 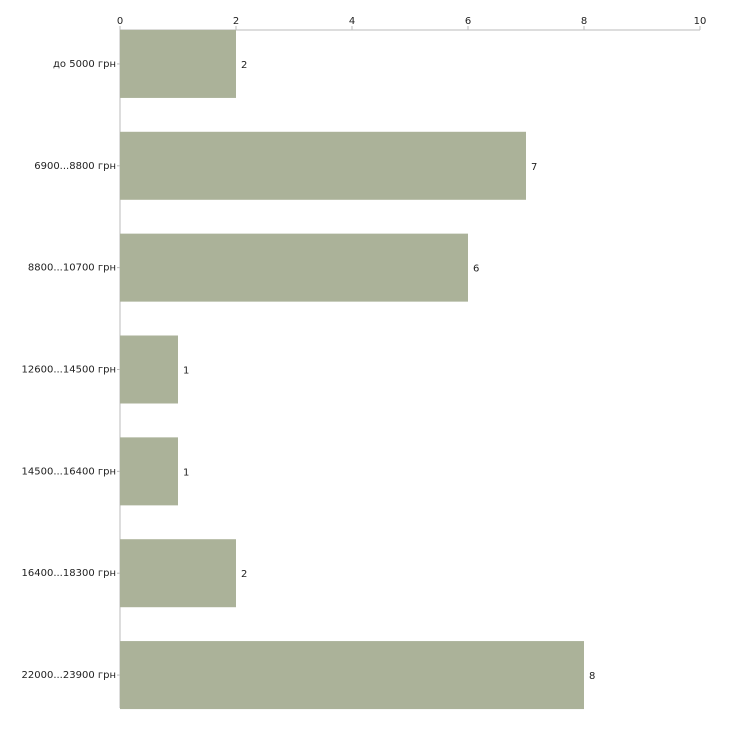 What do you see at coordinates (534, 167) in the screenshot?
I see `data-label: 7` at bounding box center [534, 167].